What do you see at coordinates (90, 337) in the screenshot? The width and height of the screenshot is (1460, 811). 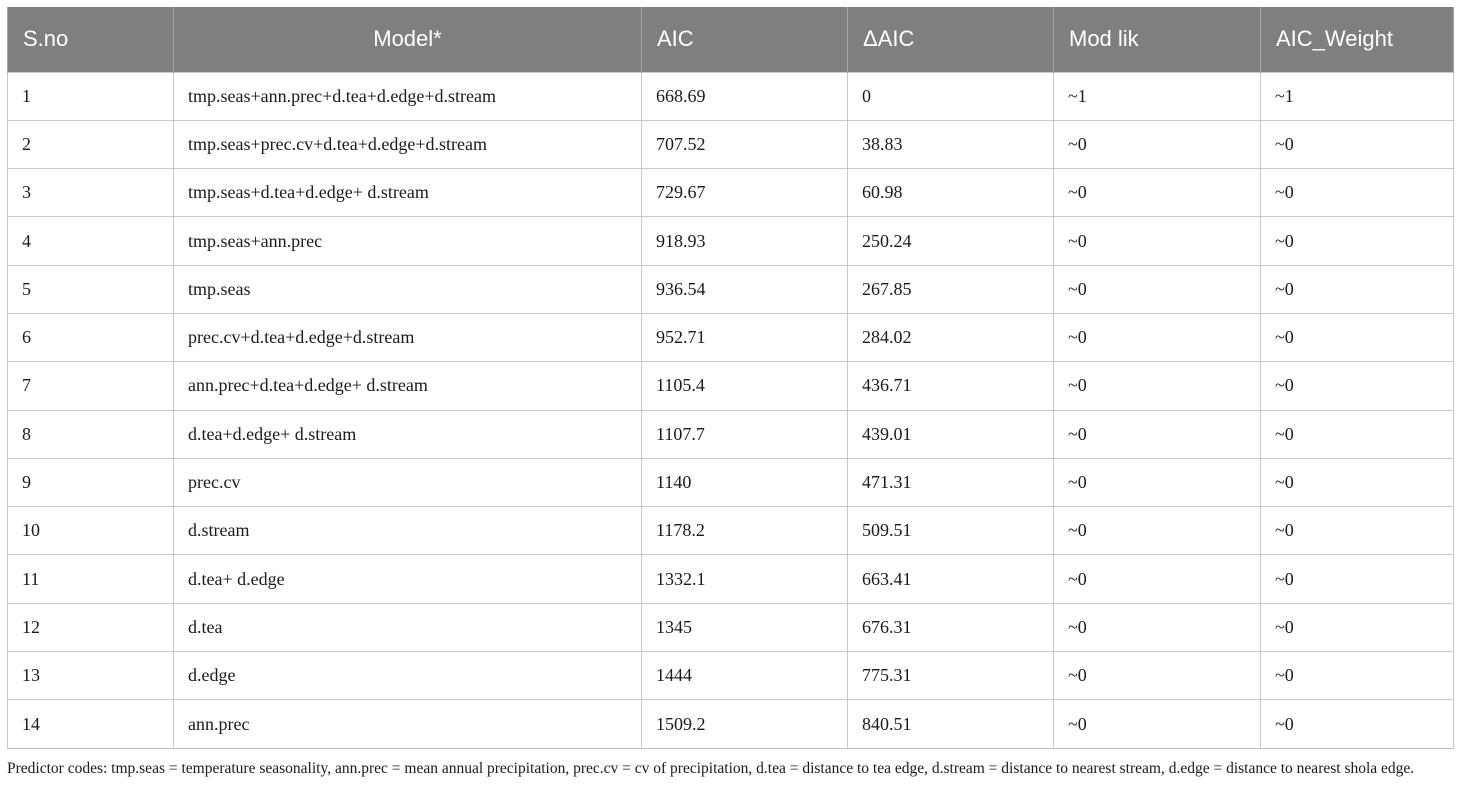 I see `cell-sno: 6` at bounding box center [90, 337].